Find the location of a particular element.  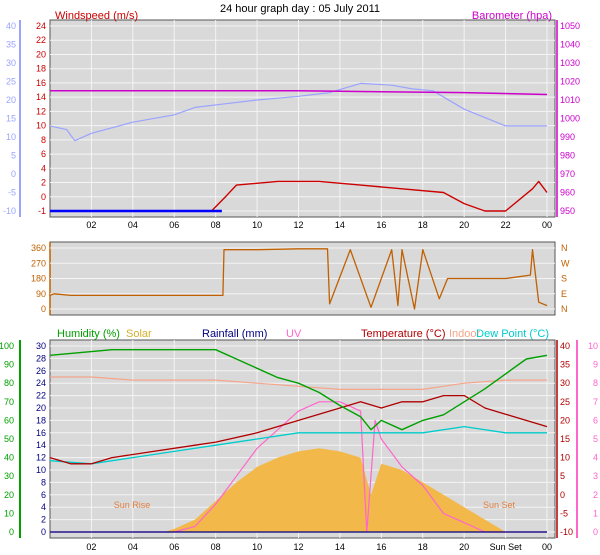

y-axis-temperature: 40 35 30 25 20 15 10 5 0 -5 -10 is located at coordinates (564, 439).